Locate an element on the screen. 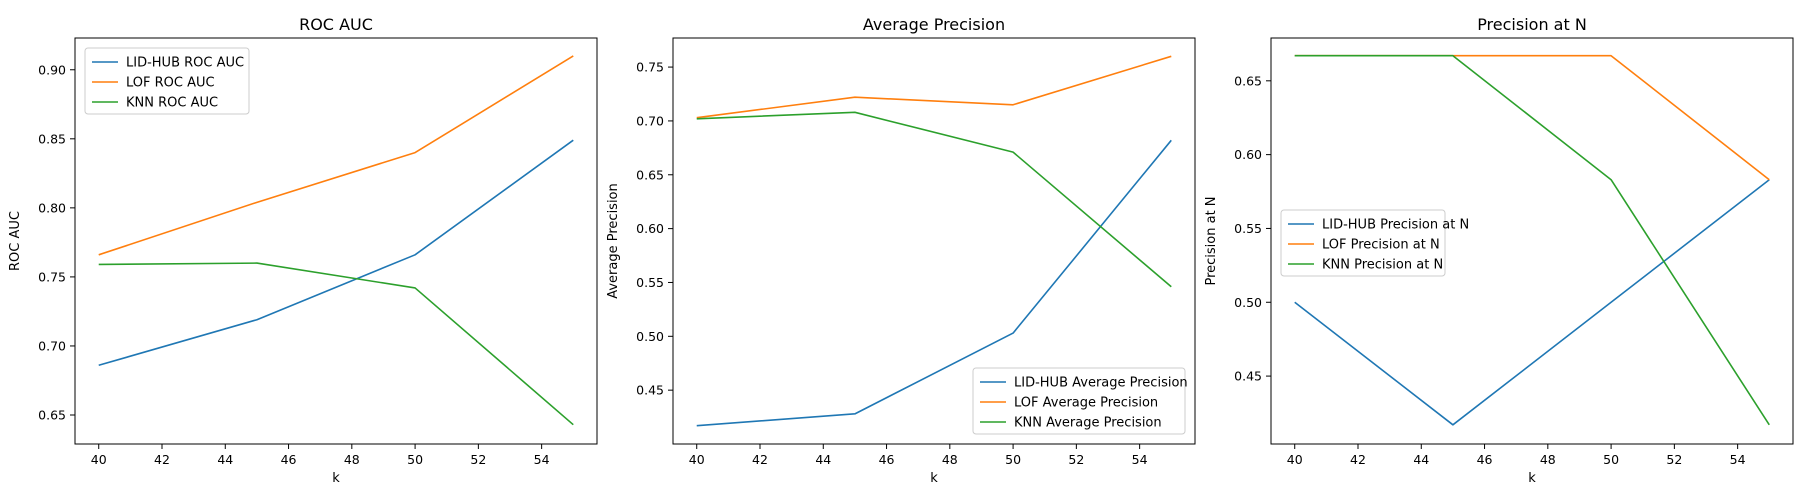 The height and width of the screenshot is (500, 1800). series-line-lid-hub-precision-at-n is located at coordinates (1532, 302).